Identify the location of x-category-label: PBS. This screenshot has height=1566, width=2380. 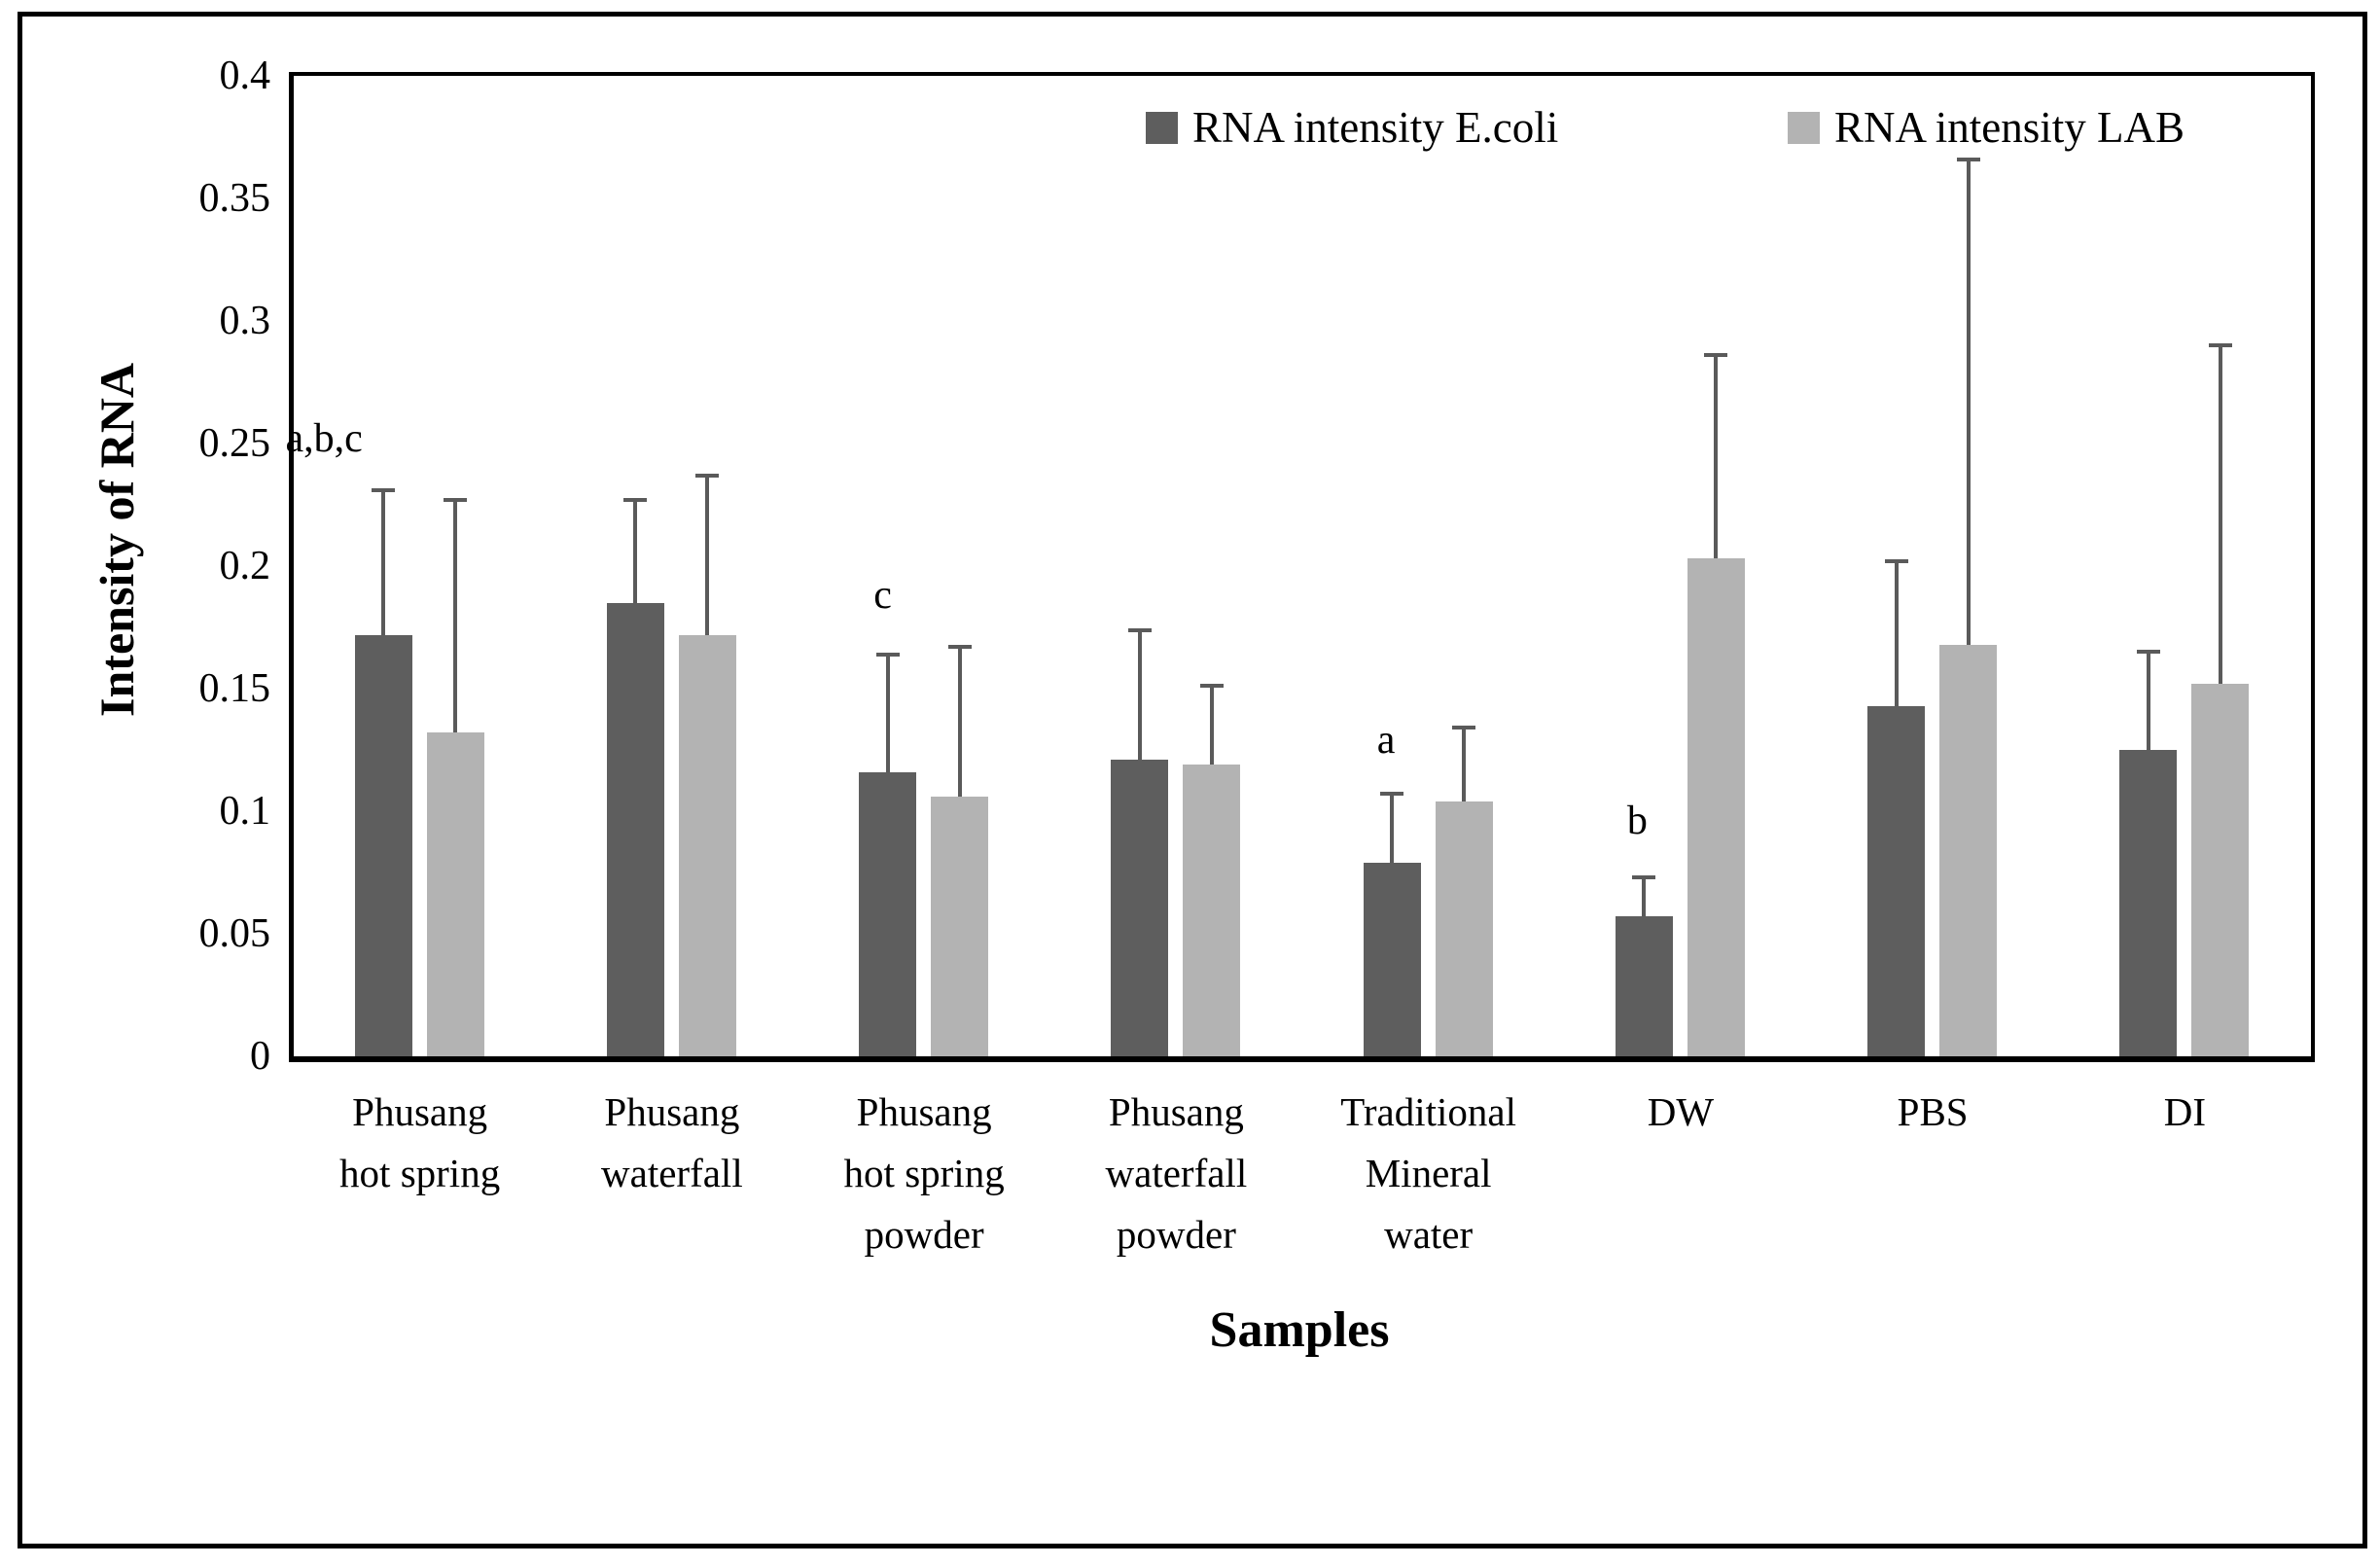
(1933, 1112).